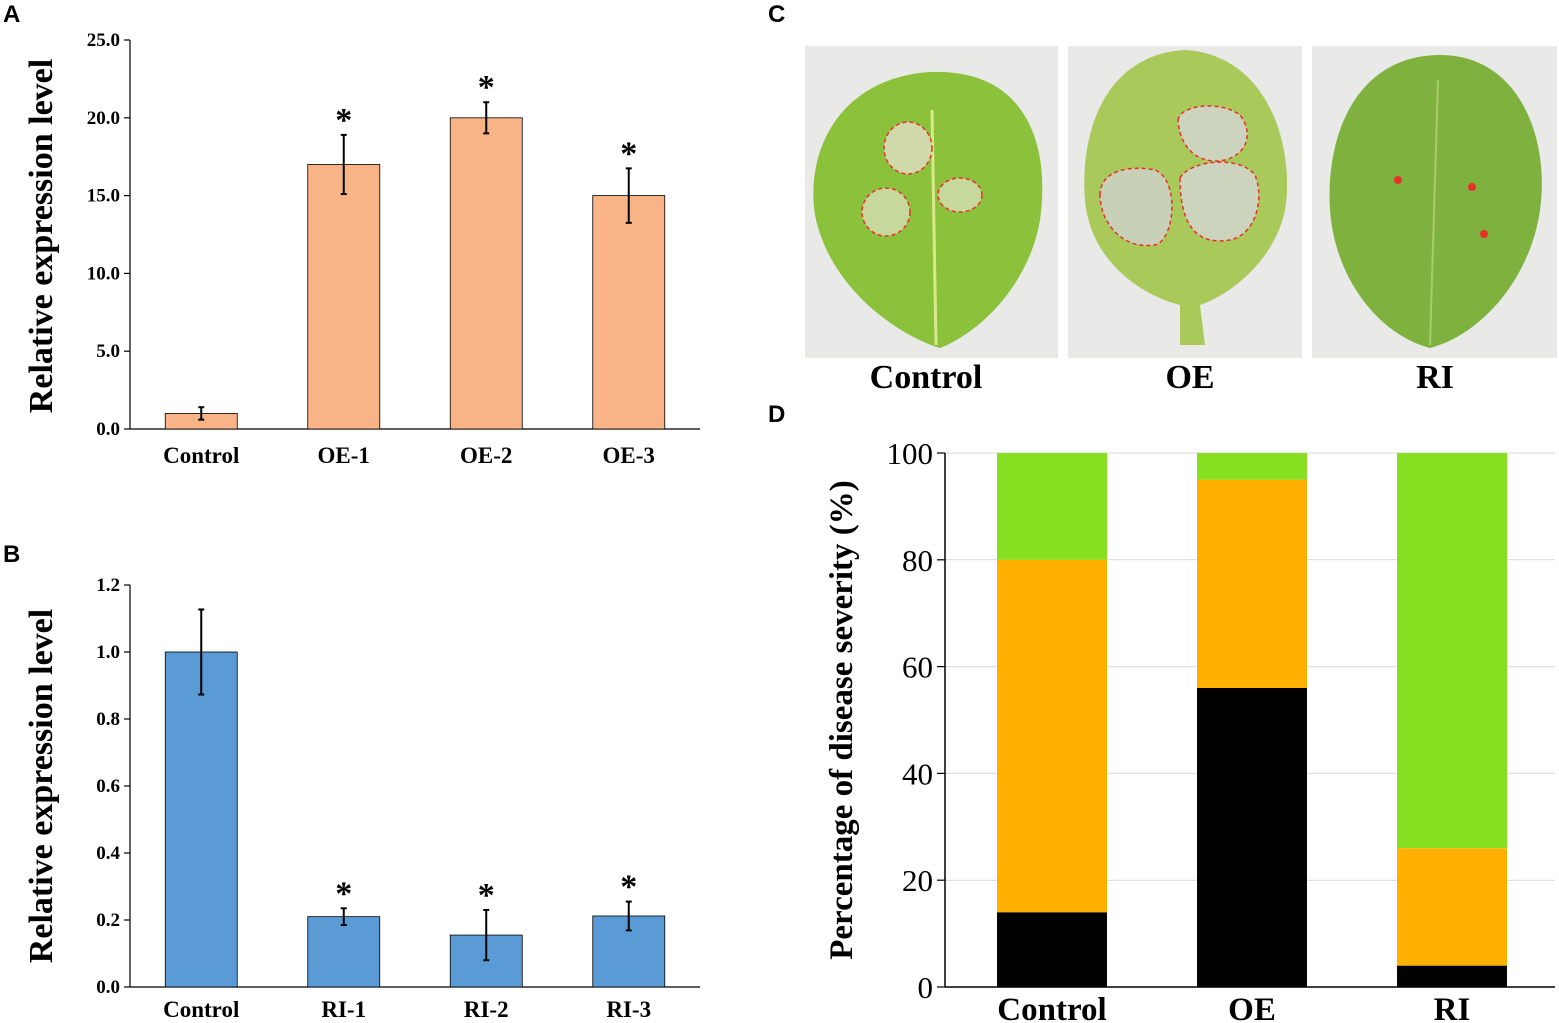 Image resolution: width=1559 pixels, height=1023 pixels. Describe the element at coordinates (1452, 1007) in the screenshot. I see `x-category-label: RI` at that location.